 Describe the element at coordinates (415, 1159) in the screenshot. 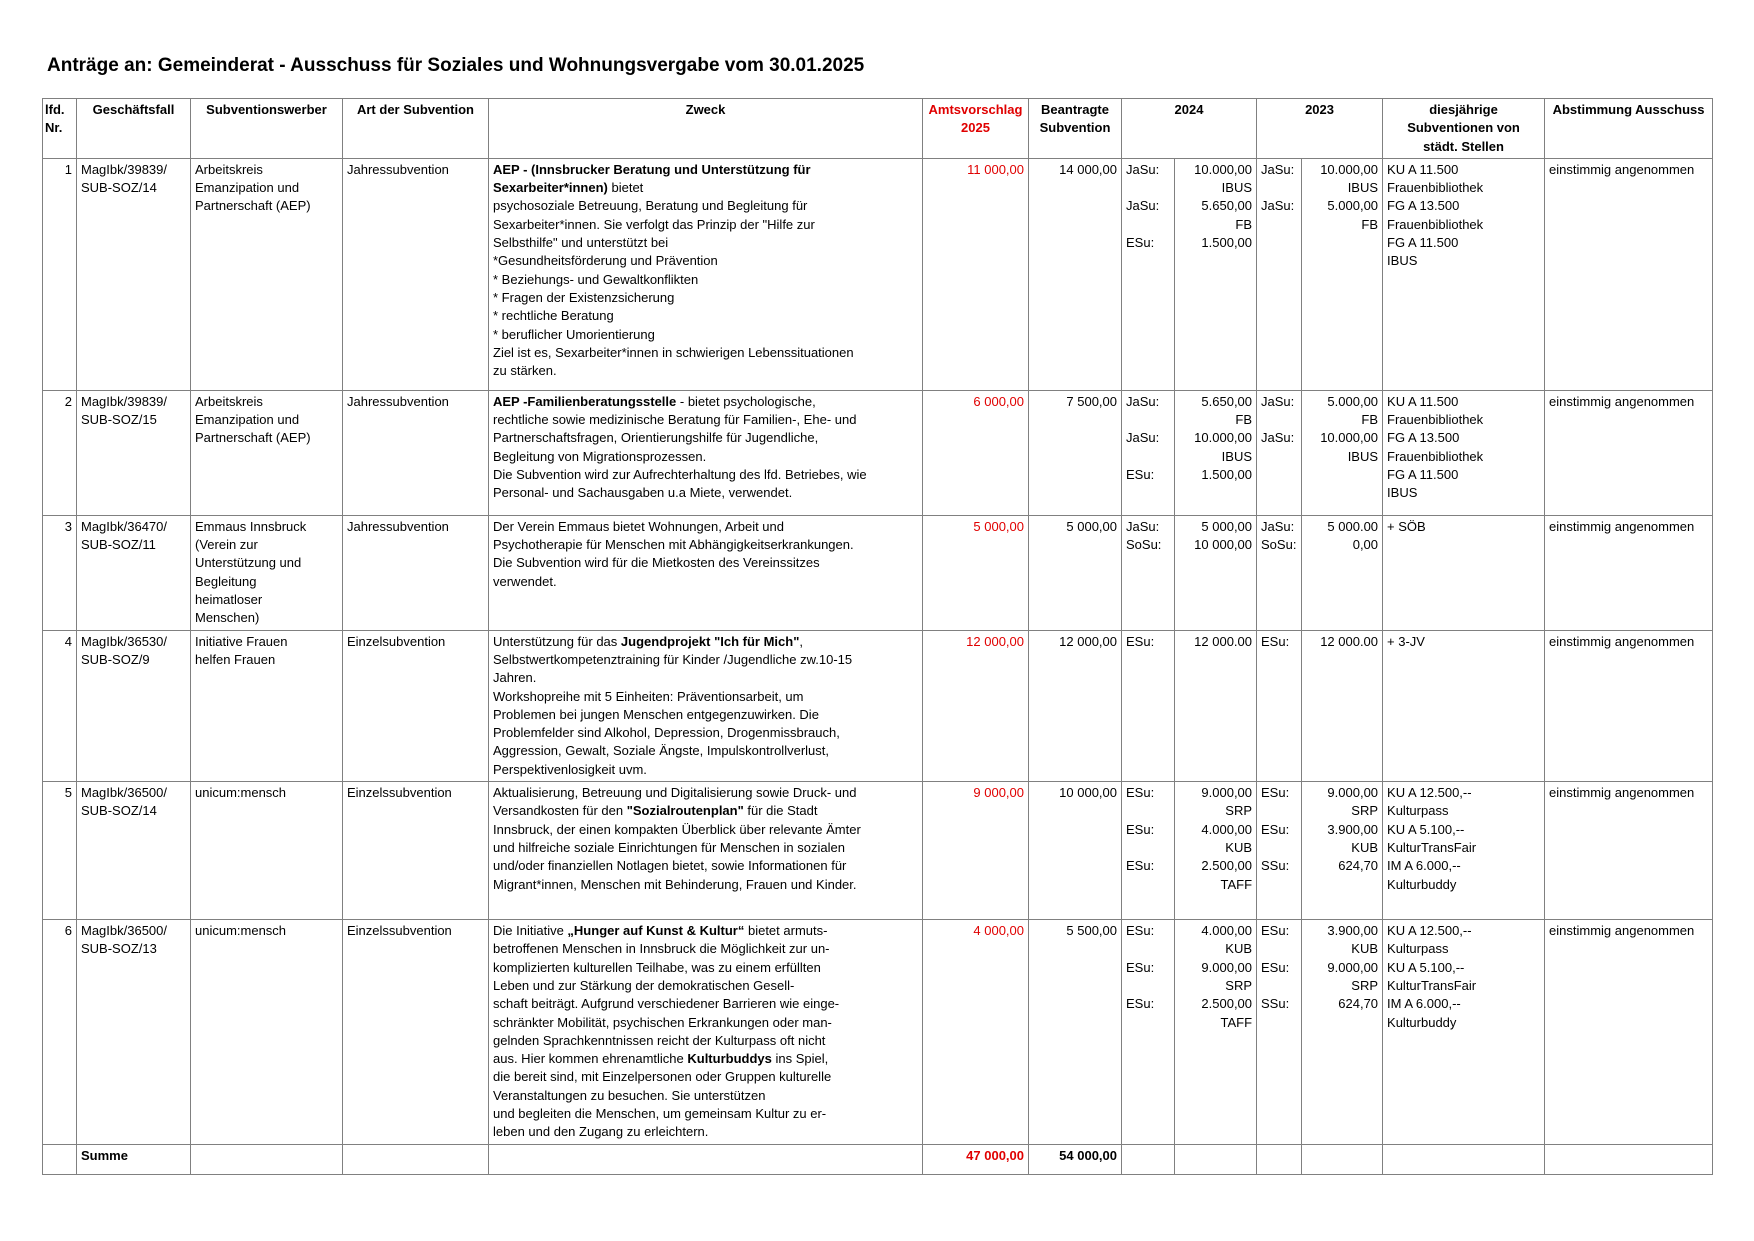

I see `cell-art` at that location.